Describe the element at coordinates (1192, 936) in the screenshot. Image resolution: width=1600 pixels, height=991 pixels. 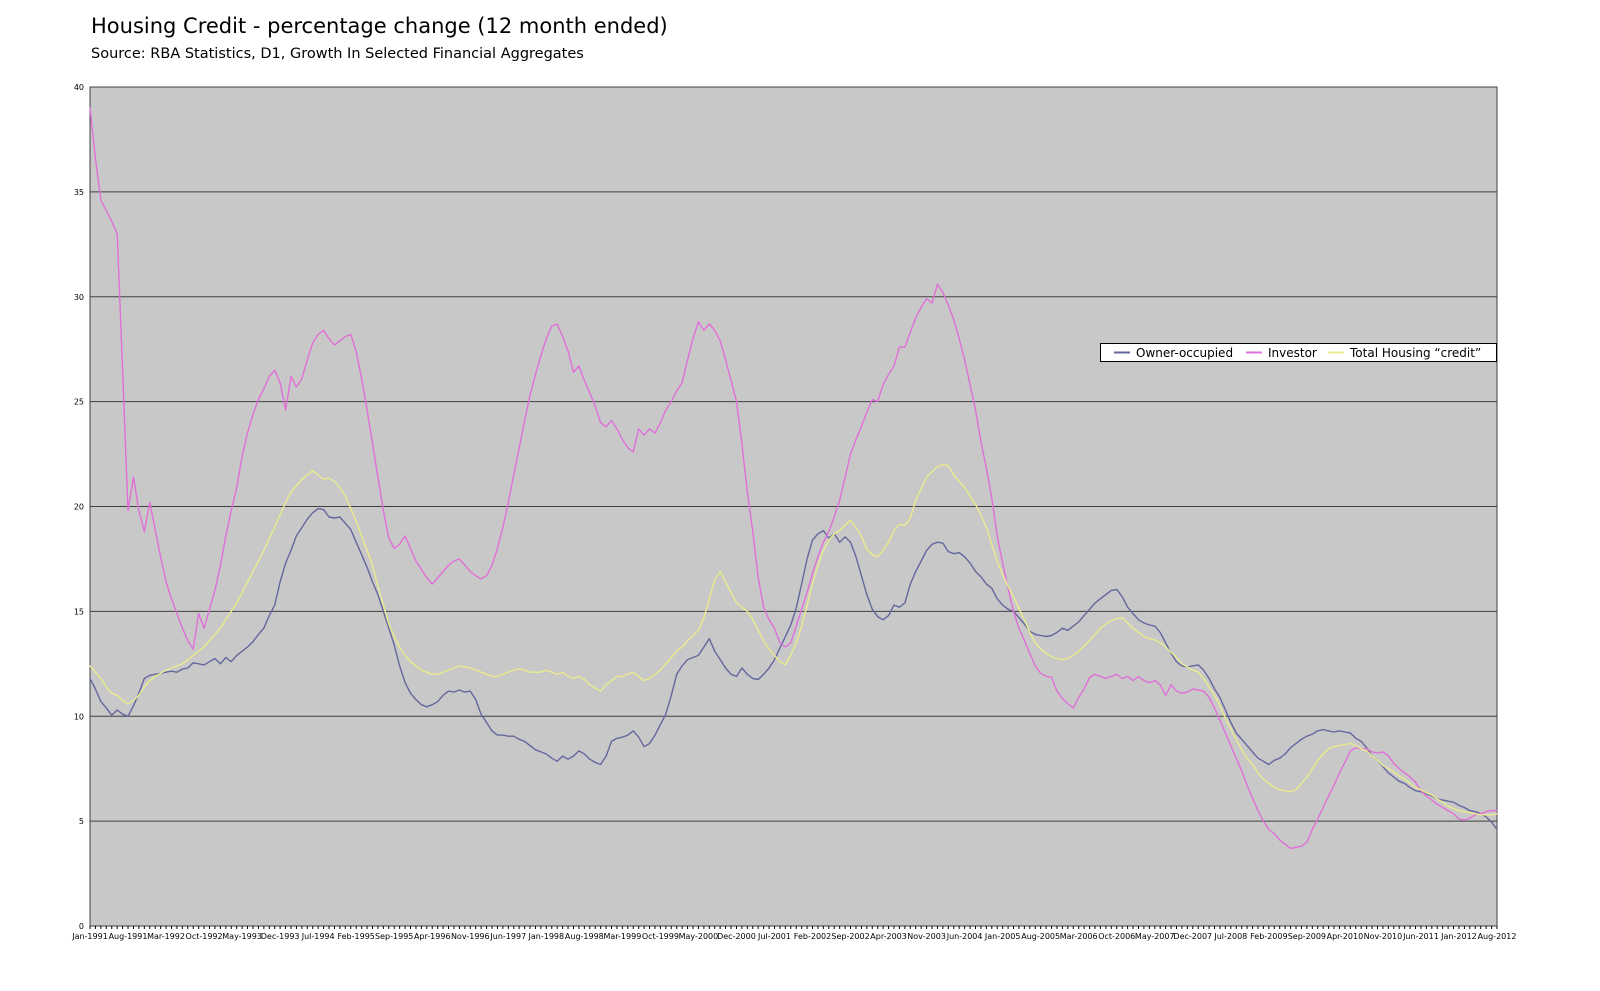
I see `x-tick-label-dec-2007: Dec-2007` at that location.